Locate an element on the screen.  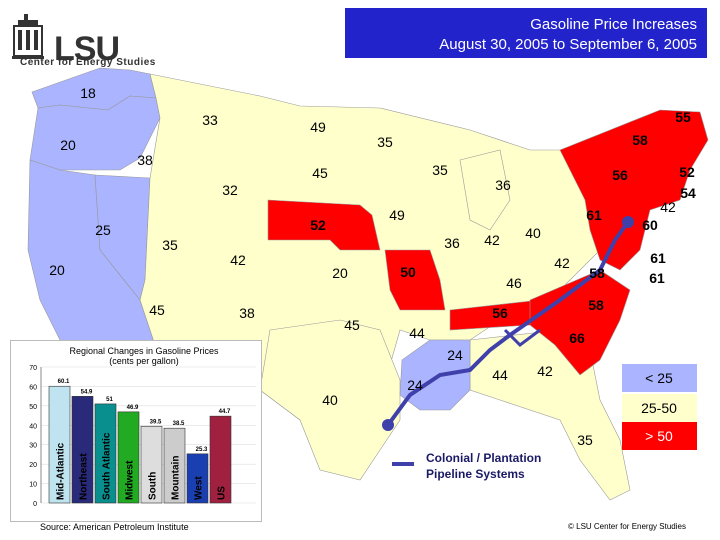
chart-ytick-label: 20 is located at coordinates (33, 465).